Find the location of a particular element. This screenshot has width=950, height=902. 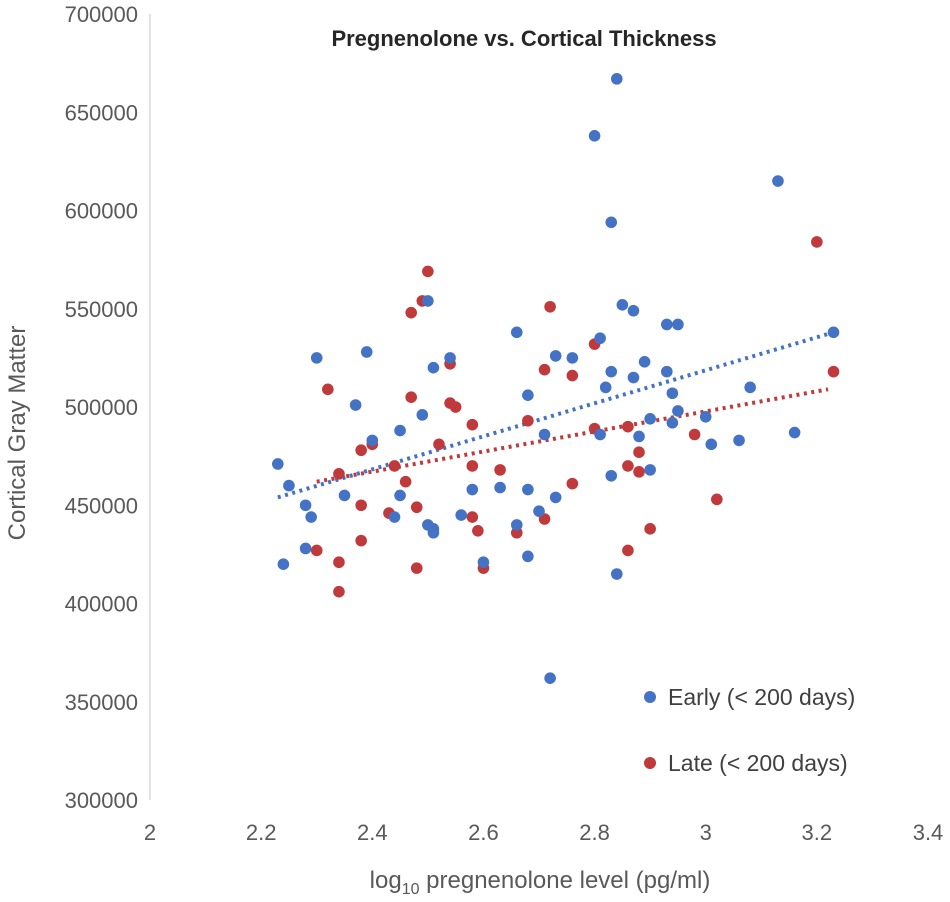

x-tick-label: 3.2 is located at coordinates (817, 832).